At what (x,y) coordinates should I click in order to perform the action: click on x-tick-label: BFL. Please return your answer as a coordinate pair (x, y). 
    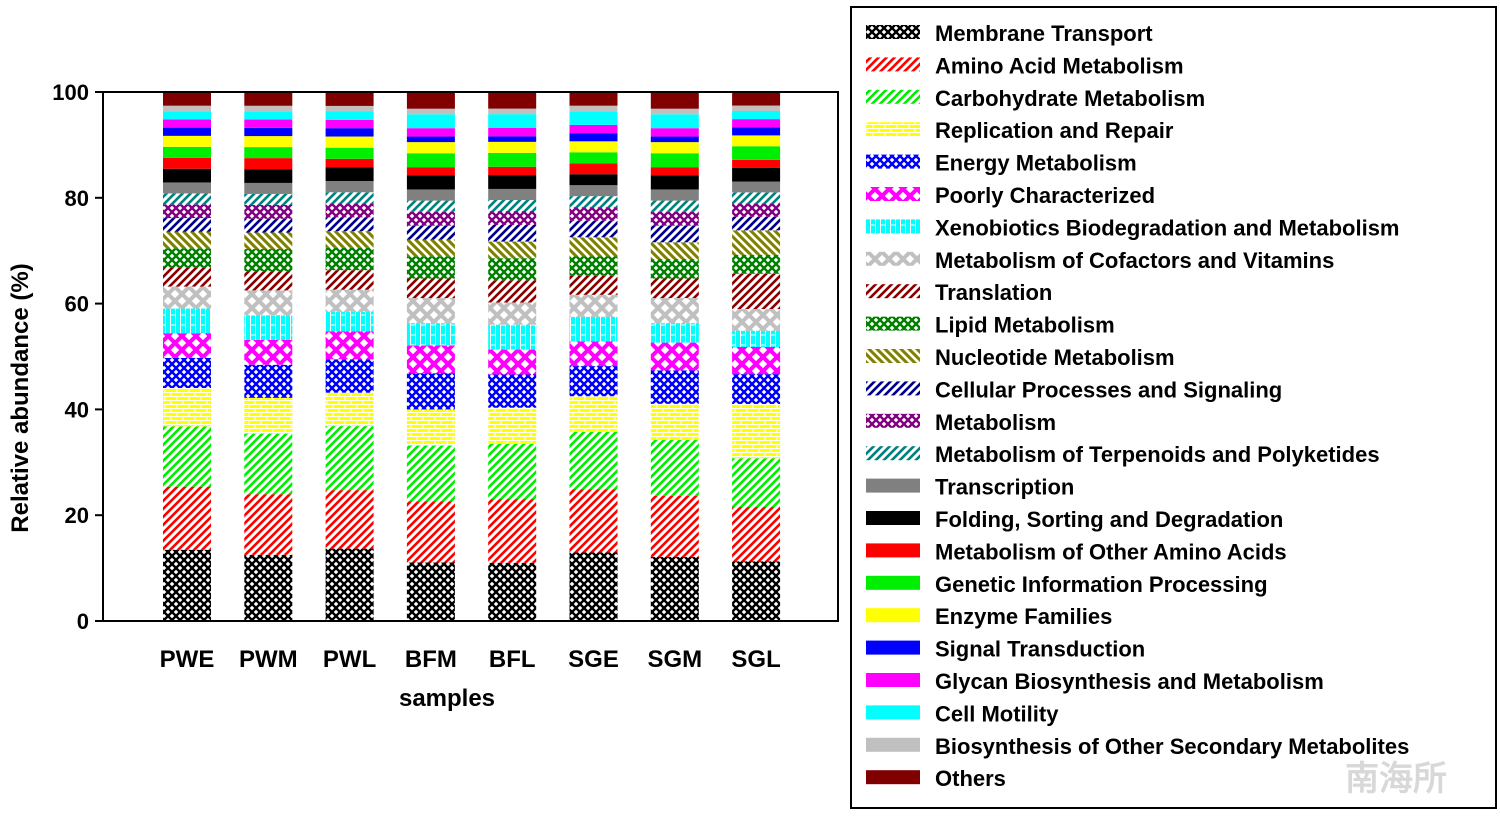
    Looking at the image, I should click on (512, 659).